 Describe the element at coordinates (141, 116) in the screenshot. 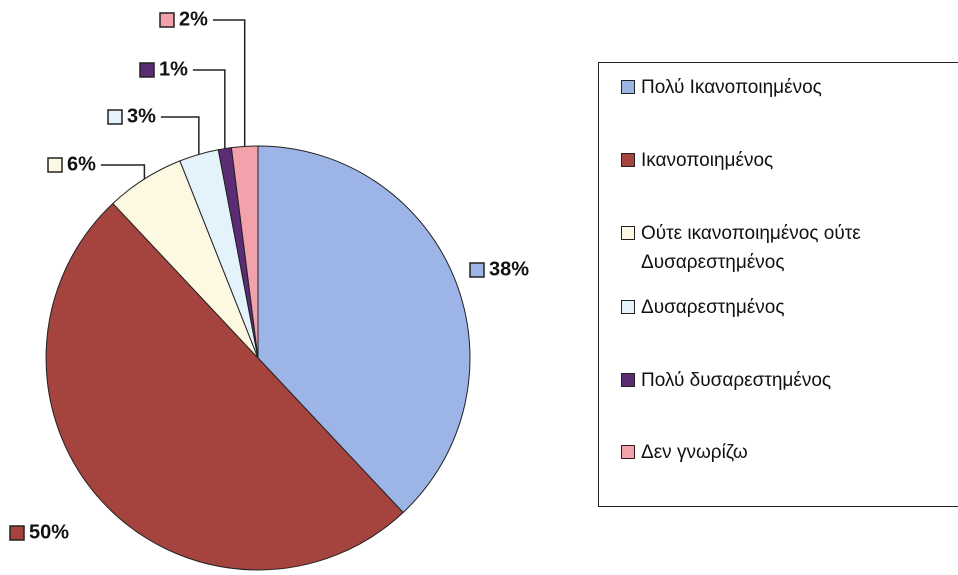

I see `value-label: 3%` at that location.